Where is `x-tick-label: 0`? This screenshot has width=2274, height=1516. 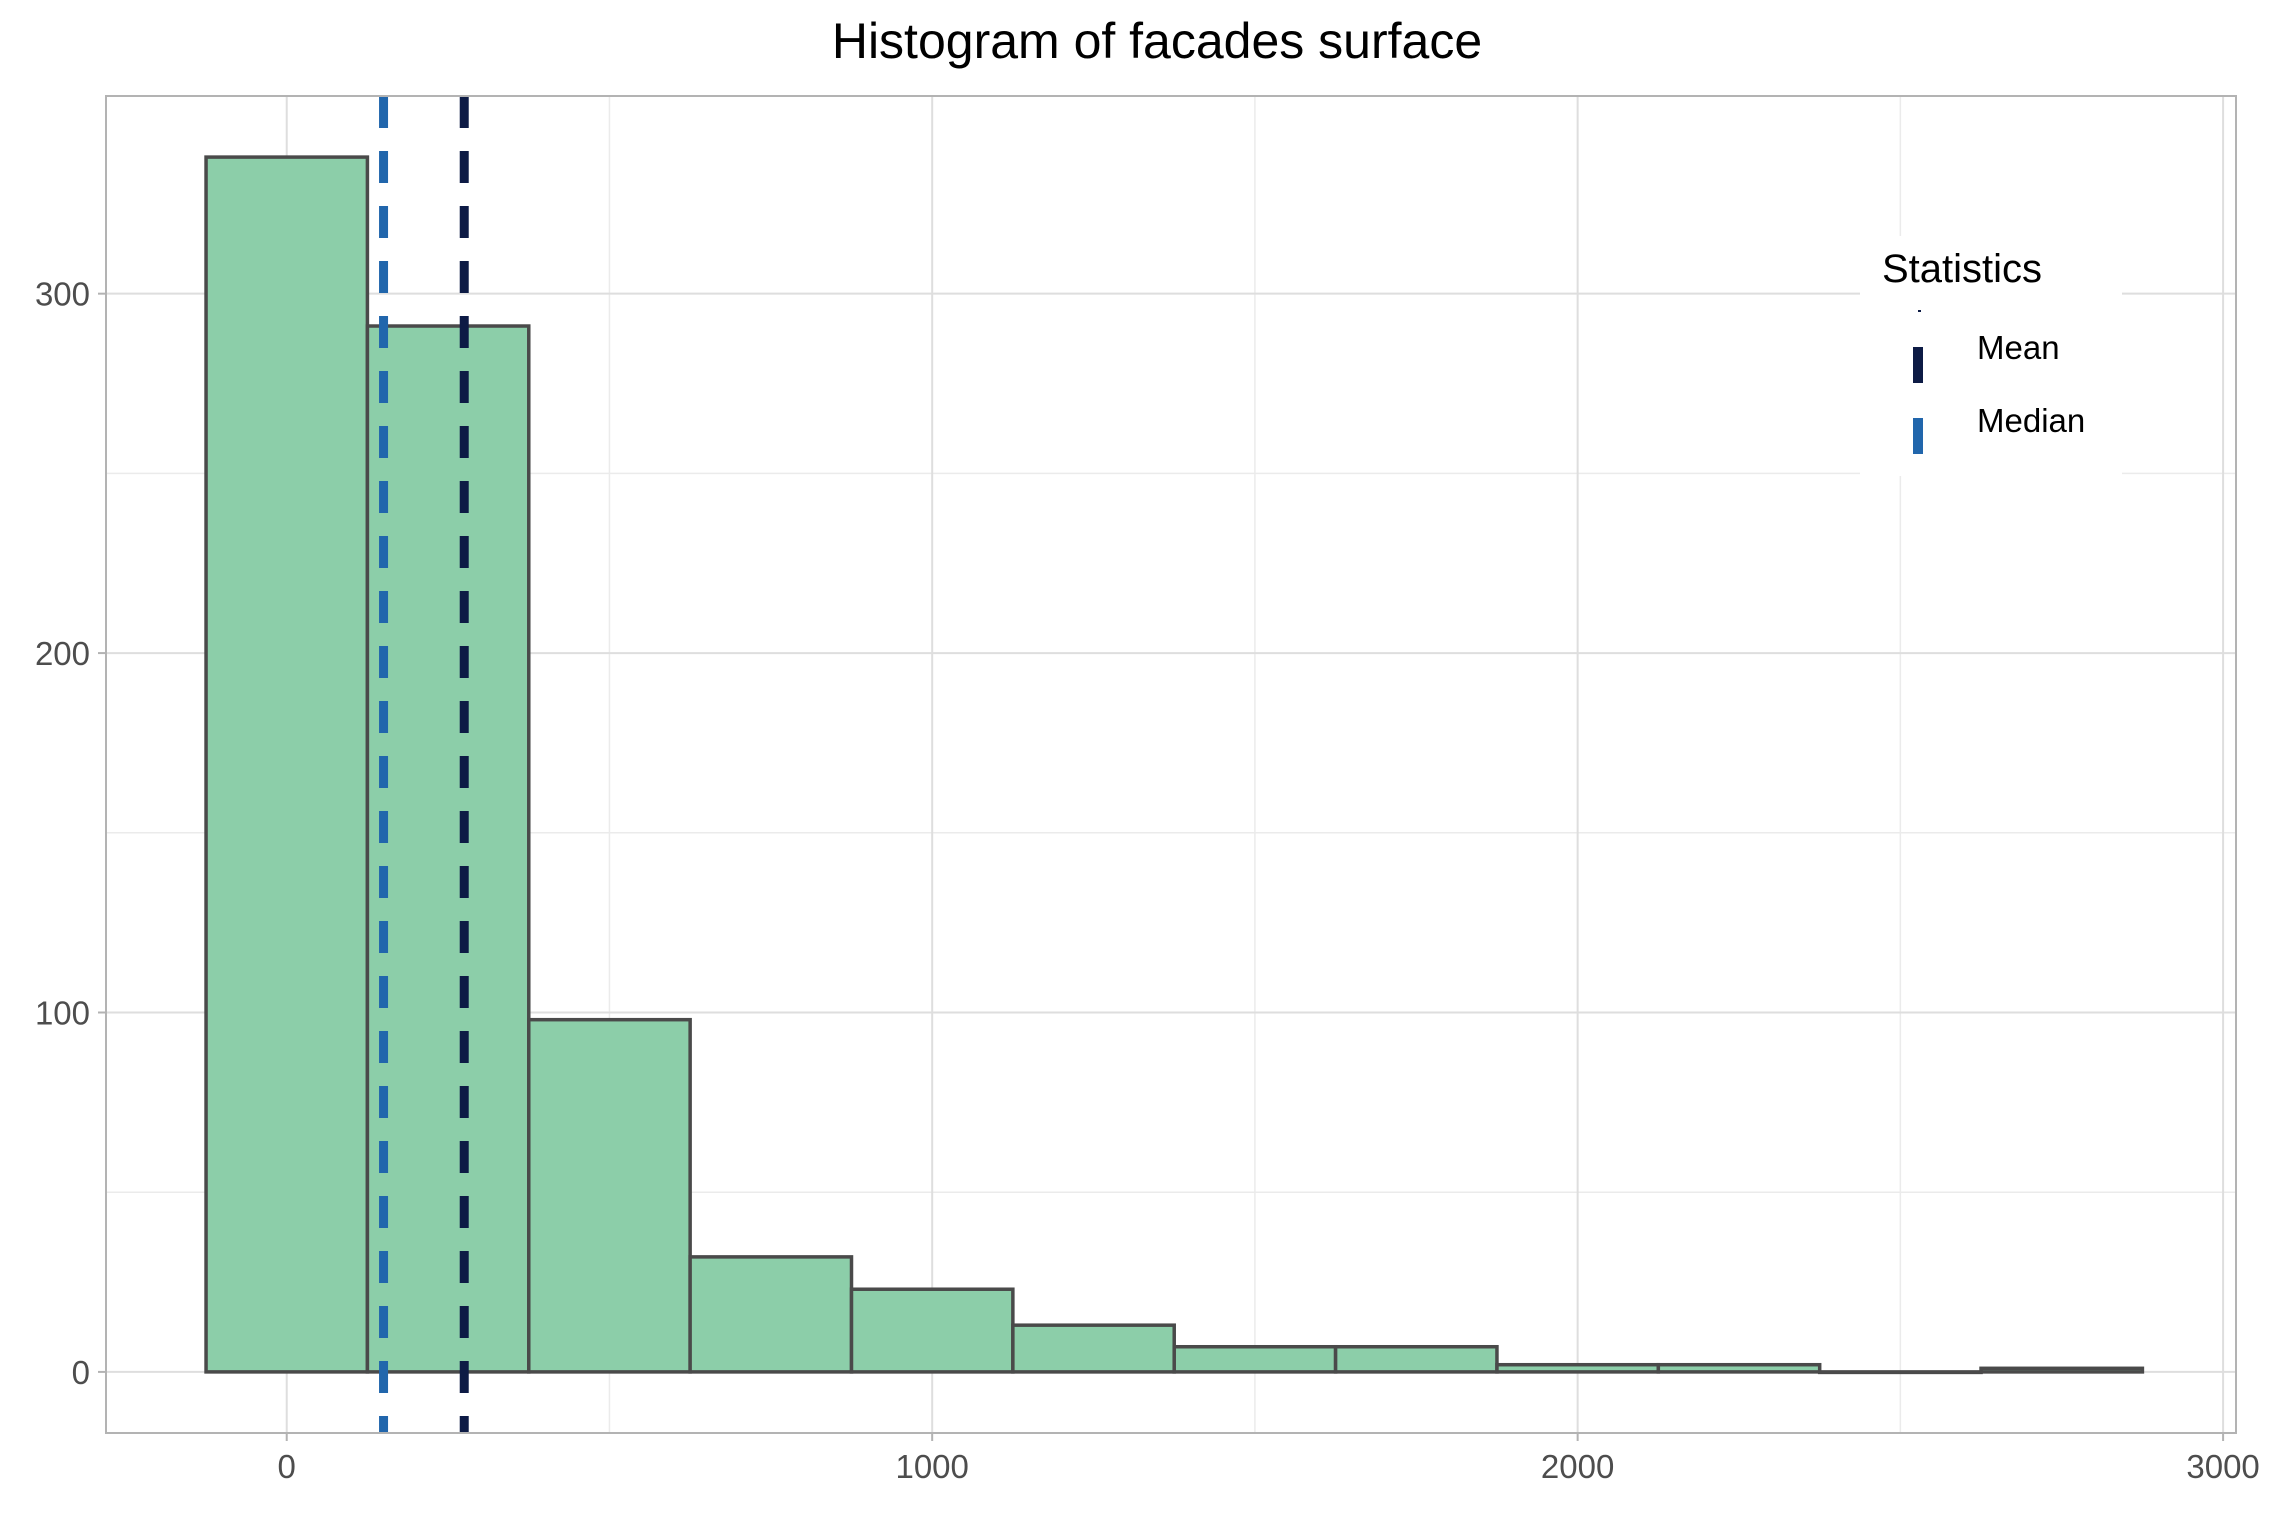
x-tick-label: 0 is located at coordinates (287, 1466).